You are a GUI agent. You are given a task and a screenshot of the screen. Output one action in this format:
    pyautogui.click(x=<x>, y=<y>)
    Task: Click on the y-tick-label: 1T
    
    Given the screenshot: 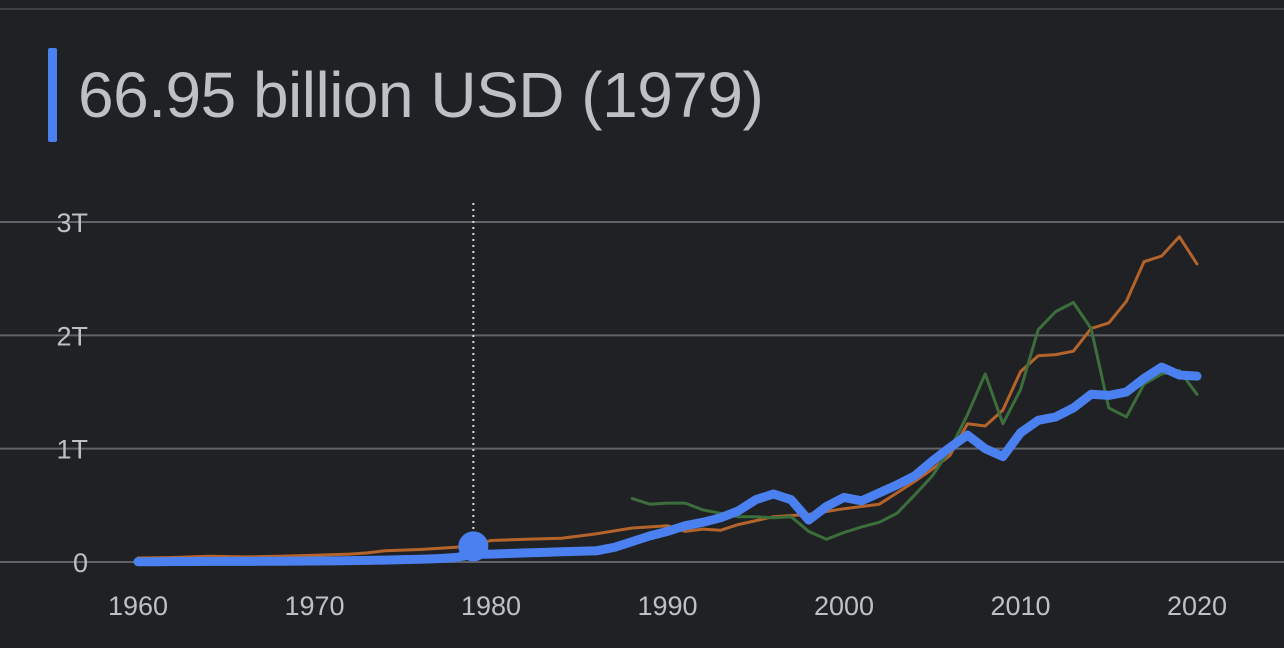 What is the action you would take?
    pyautogui.click(x=72, y=450)
    